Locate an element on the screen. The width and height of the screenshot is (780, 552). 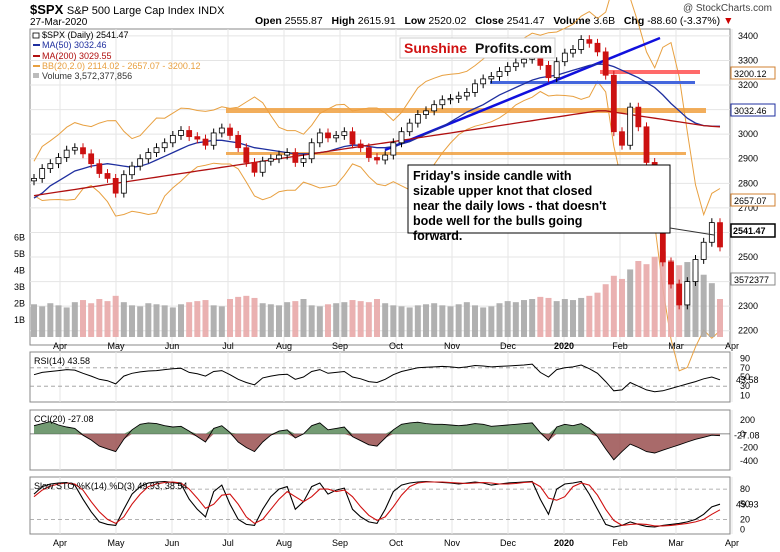
sto-k-line is located at coordinates (377, 504).